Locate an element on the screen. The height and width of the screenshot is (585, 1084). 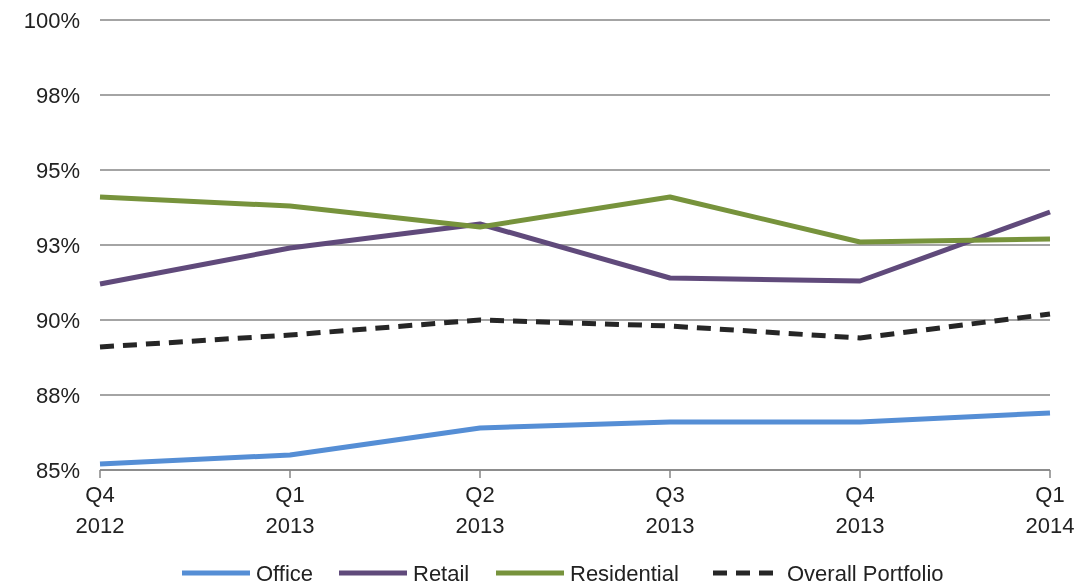
y-tick-label: 90% is located at coordinates (57, 320).